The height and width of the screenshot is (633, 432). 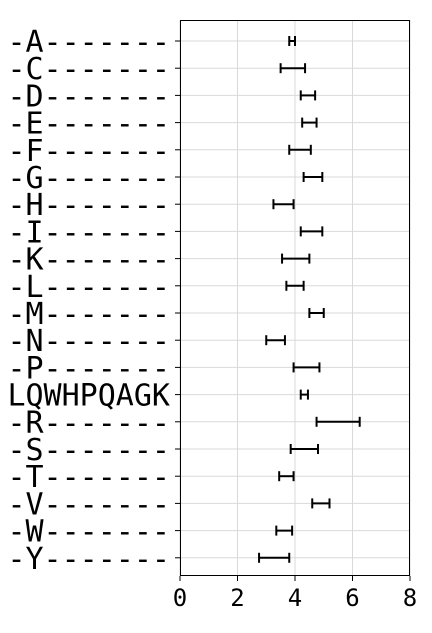 I want to click on y-tick-label: -S-------, so click(x=88, y=450).